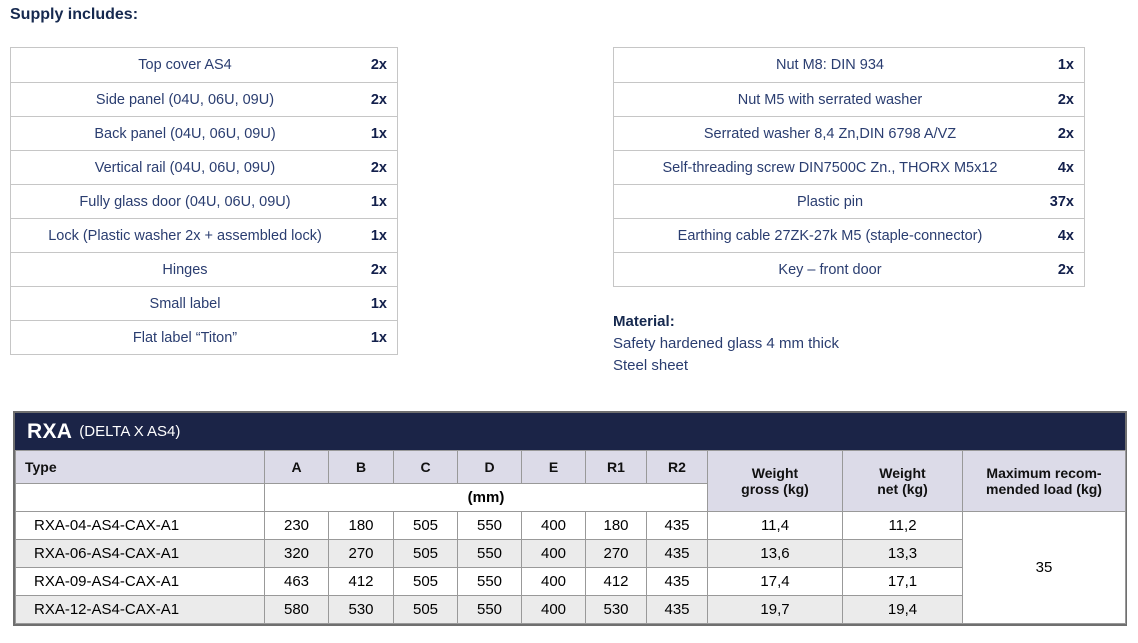 The width and height of the screenshot is (1138, 643). What do you see at coordinates (130, 431) in the screenshot?
I see `rxa-subtitle: (DELTA X AS4)` at bounding box center [130, 431].